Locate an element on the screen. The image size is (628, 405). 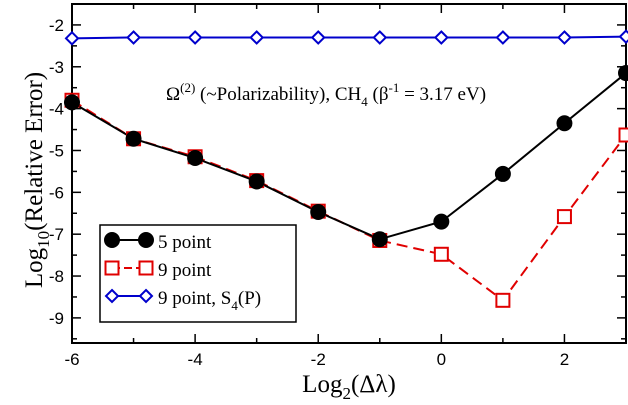
y-tick-label: -7 is located at coordinates (56, 234).